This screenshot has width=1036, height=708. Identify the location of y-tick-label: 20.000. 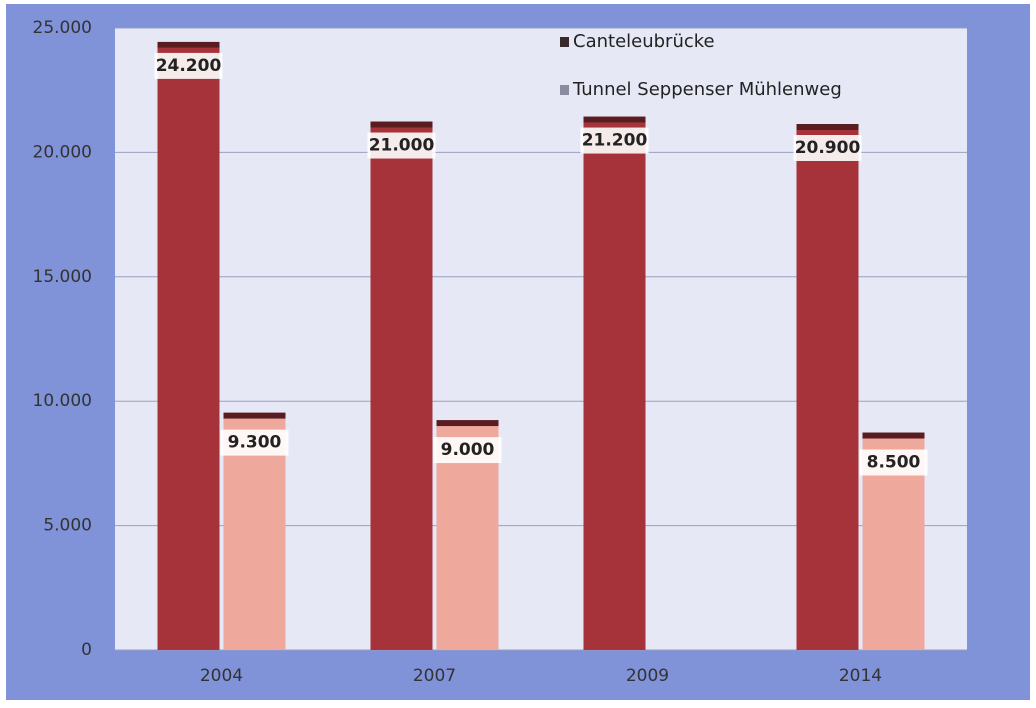
(62, 152).